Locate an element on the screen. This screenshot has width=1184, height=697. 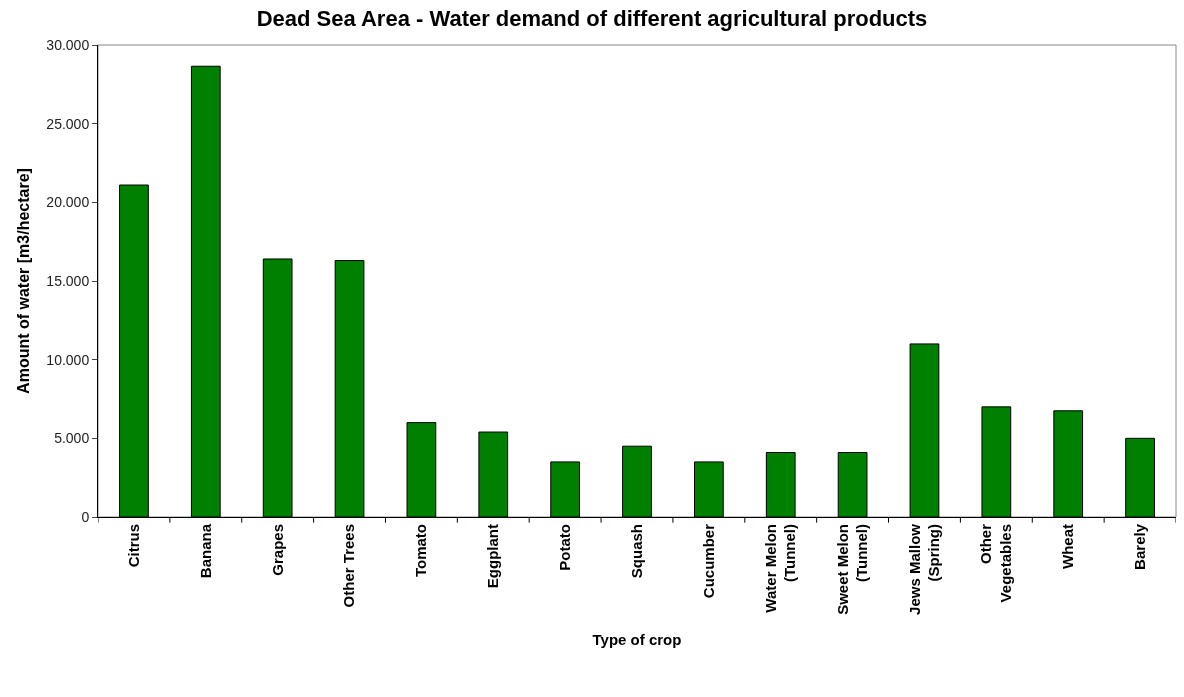
x-tick-label: Eggplant is located at coordinates (493, 556).